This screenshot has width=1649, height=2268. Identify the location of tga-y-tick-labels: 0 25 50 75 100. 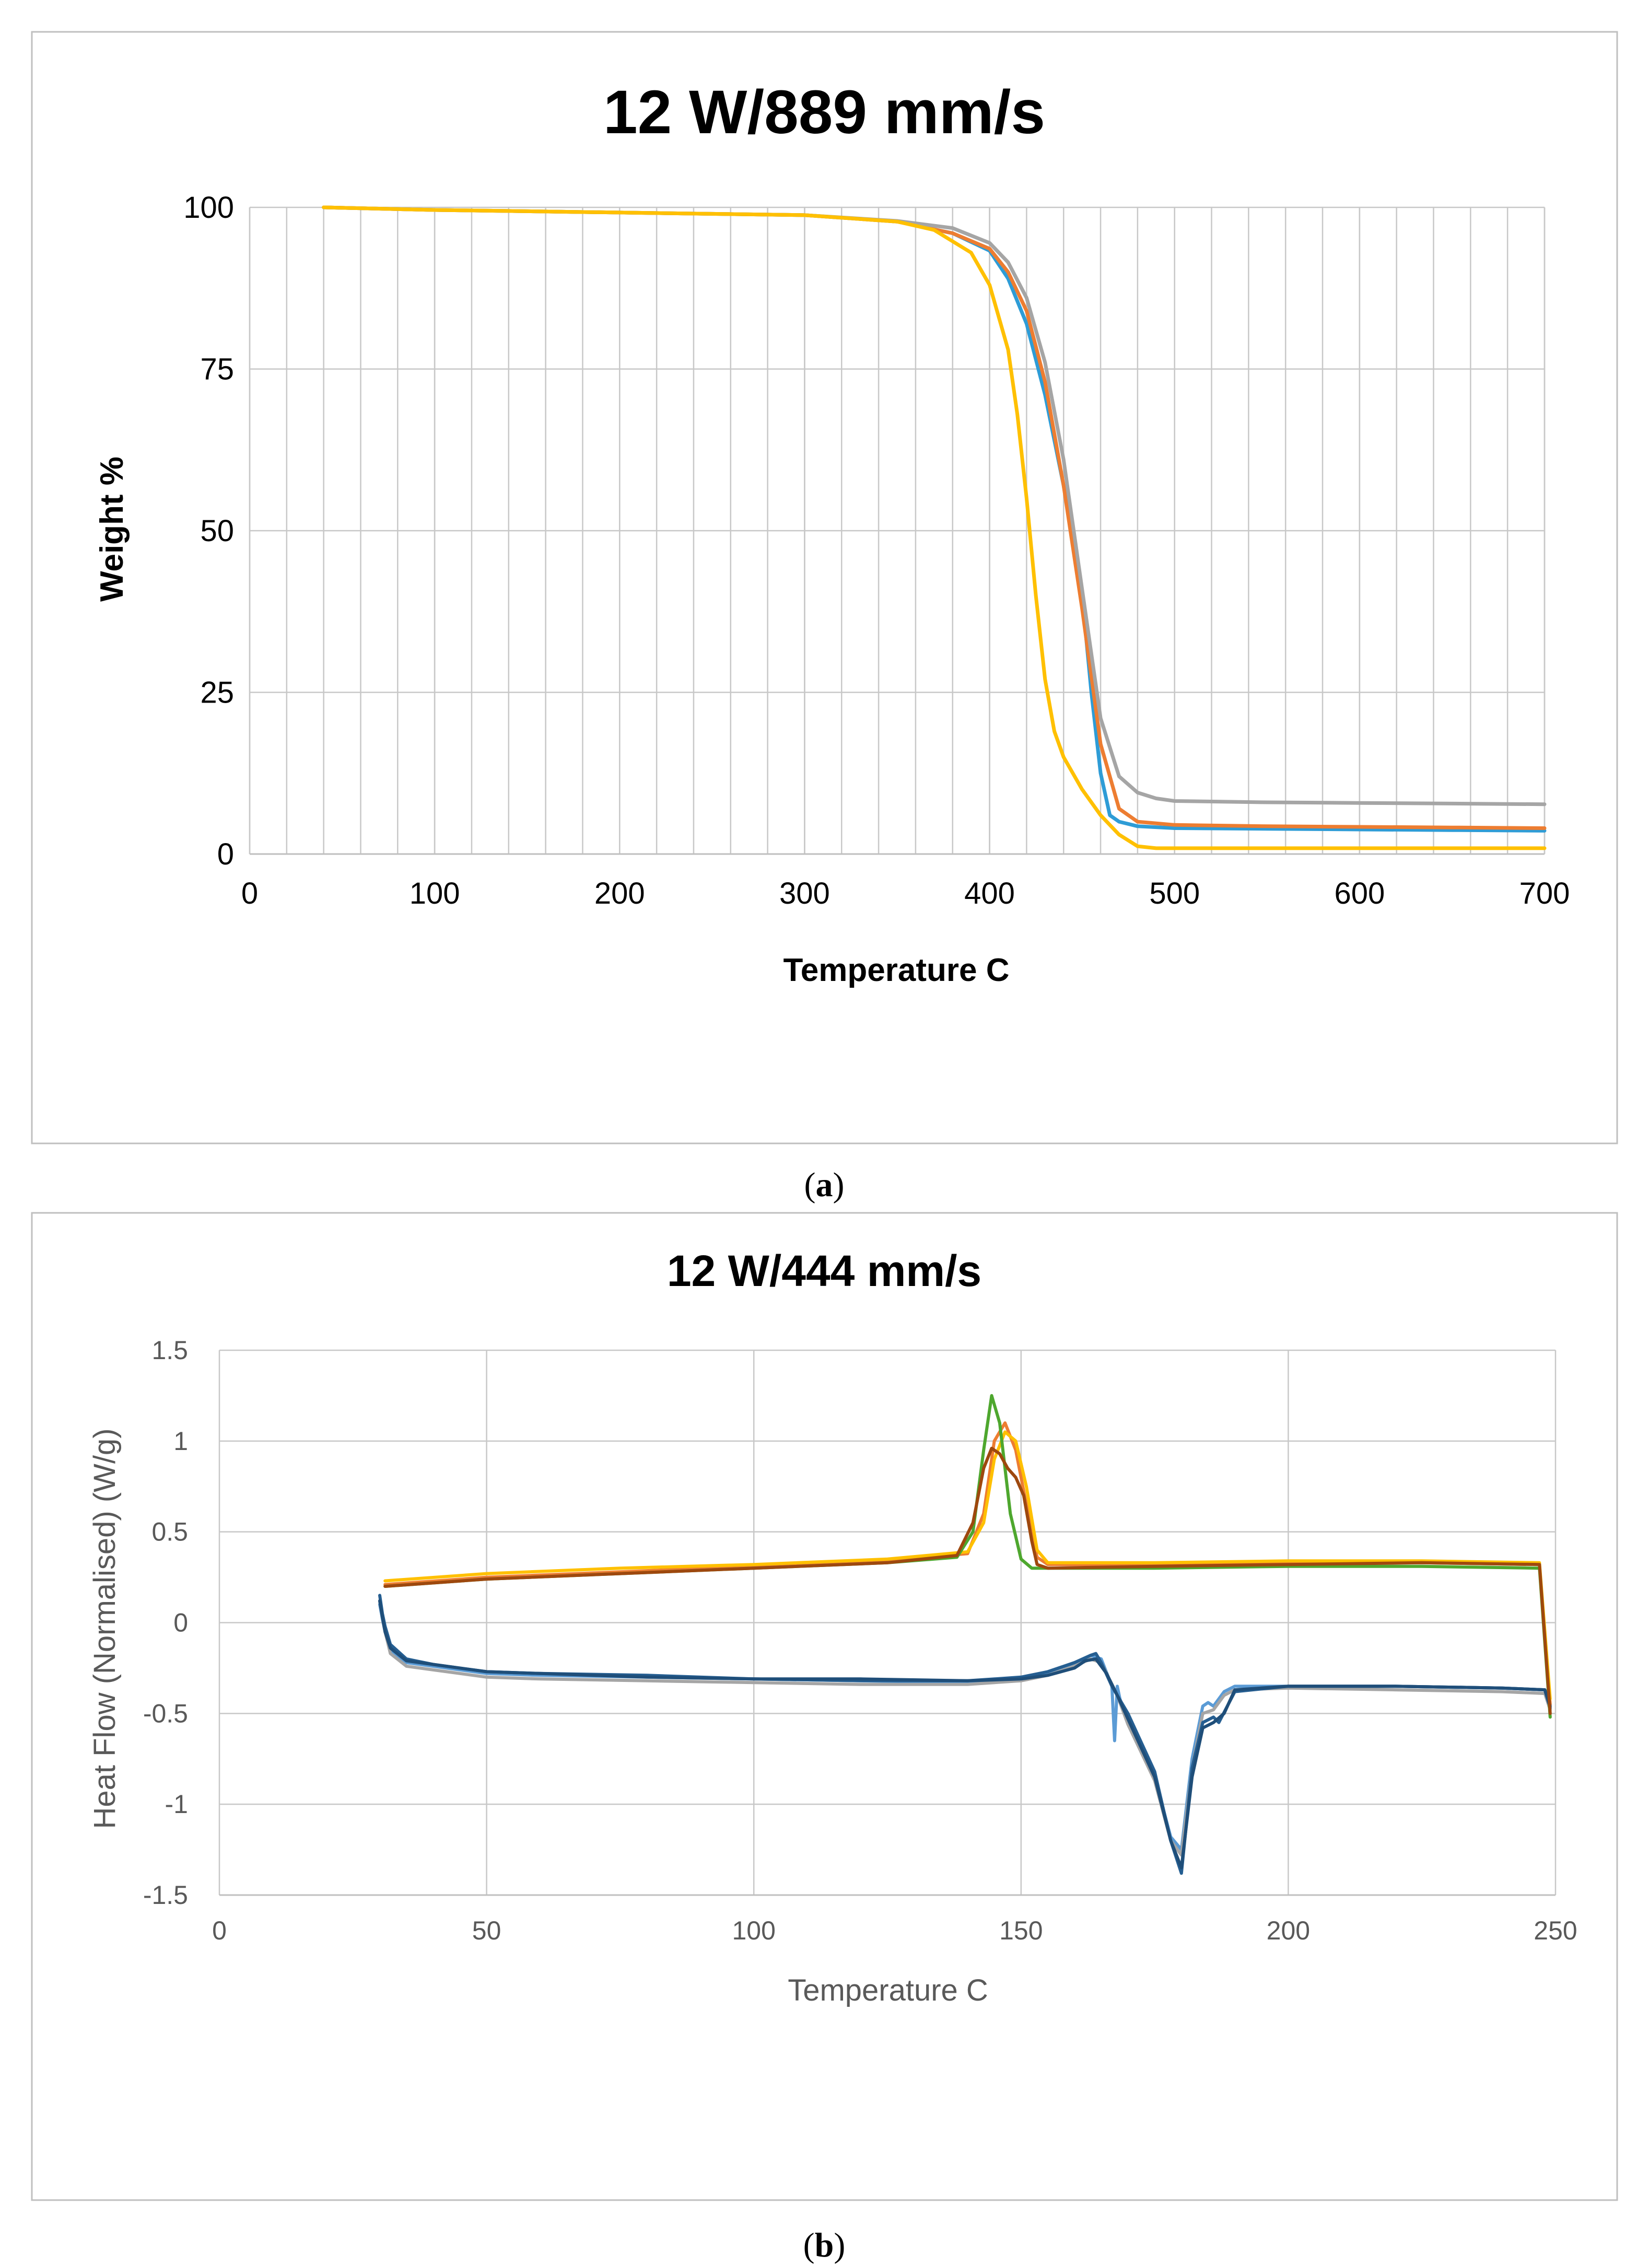
(209, 531).